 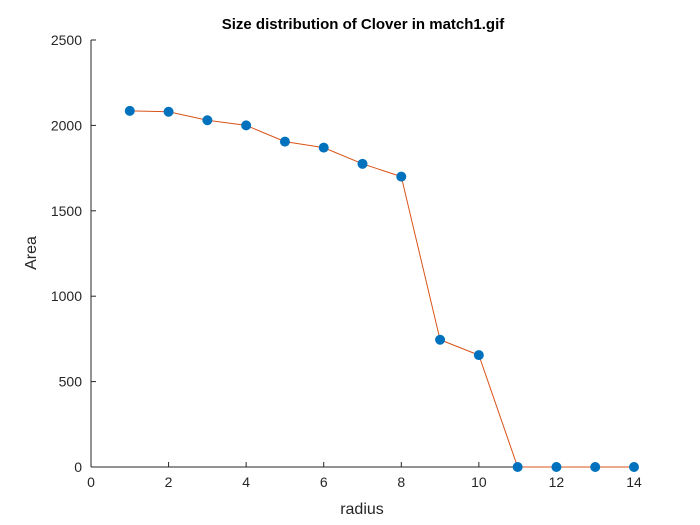 What do you see at coordinates (479, 482) in the screenshot?
I see `x-tick-label: 10` at bounding box center [479, 482].